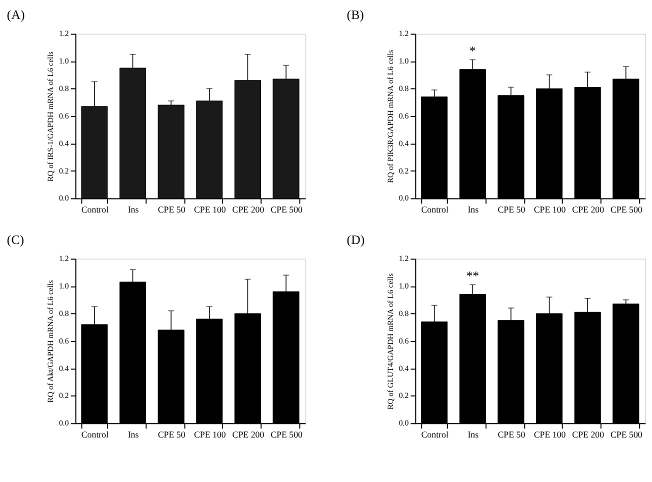  I want to click on y-axis-title: RQ of Akt/GAPDH mRNA of L6 cells, so click(51, 341).